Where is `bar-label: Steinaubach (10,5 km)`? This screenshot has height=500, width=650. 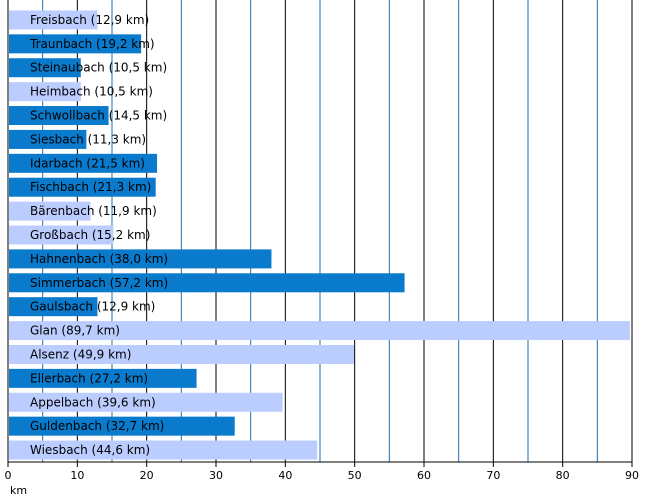
bar-label: Steinaubach (10,5 km) is located at coordinates (98, 68).